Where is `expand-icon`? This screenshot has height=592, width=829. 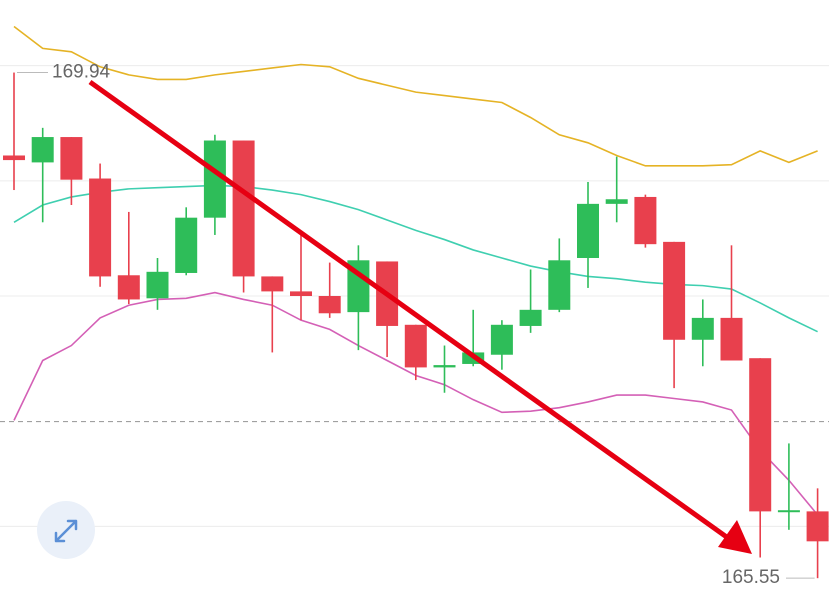 expand-icon is located at coordinates (66, 531).